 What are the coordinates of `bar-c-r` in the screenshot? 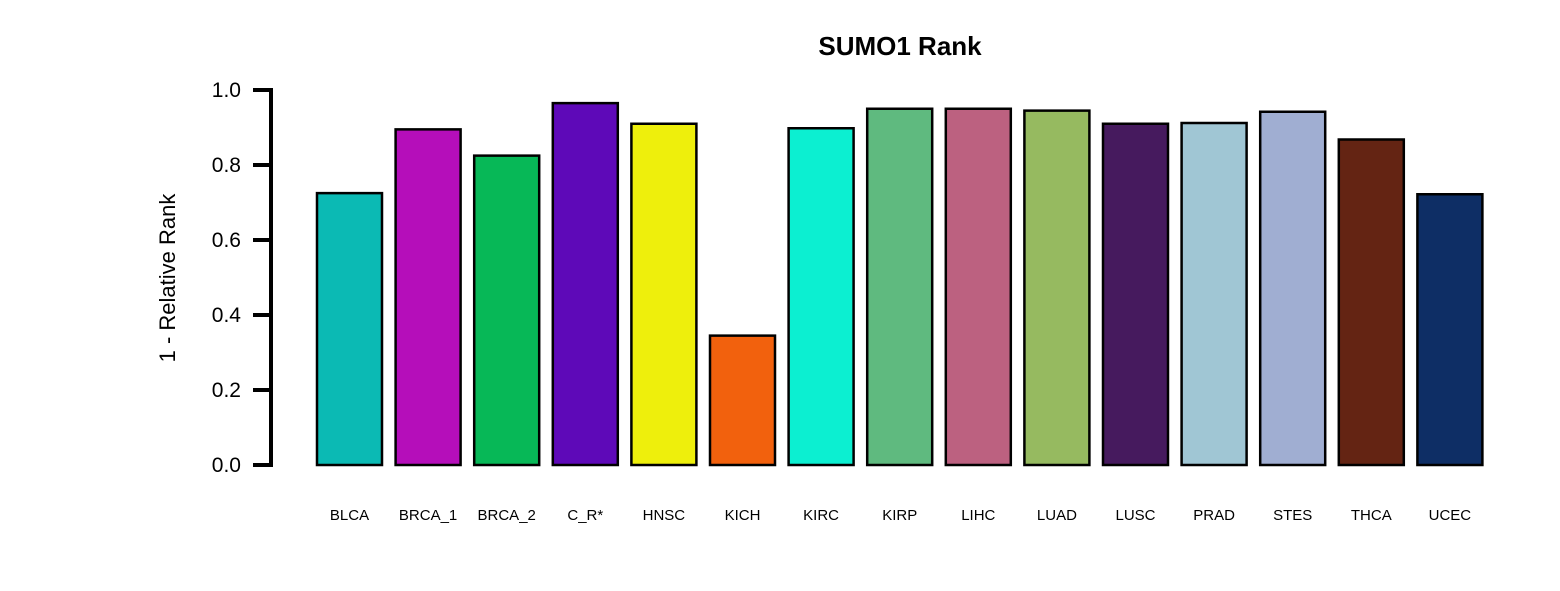 It's located at (585, 284).